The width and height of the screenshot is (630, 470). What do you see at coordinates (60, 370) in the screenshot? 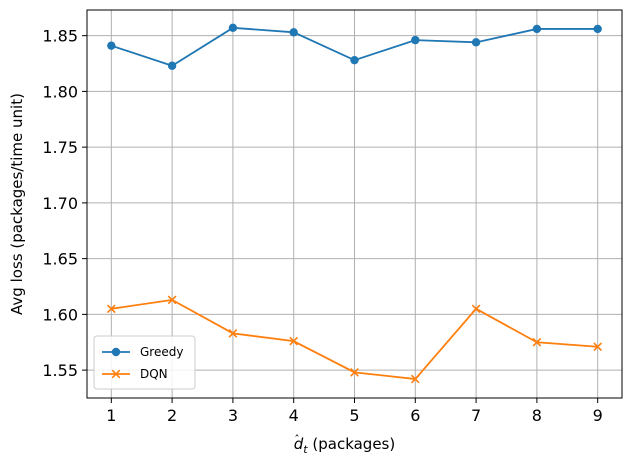
I see `y-tick-label: 1.55` at bounding box center [60, 370].